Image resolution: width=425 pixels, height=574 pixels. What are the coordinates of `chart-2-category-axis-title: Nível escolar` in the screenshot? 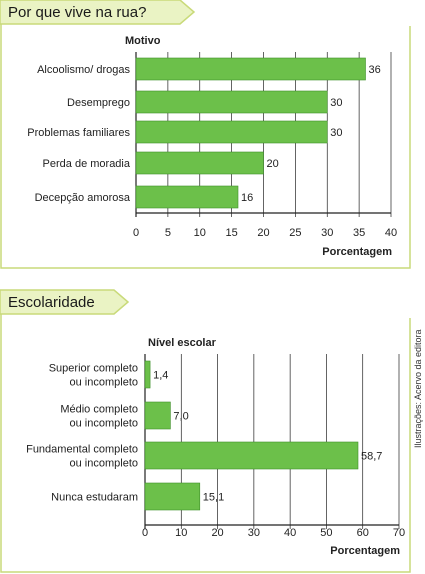 It's located at (182, 343).